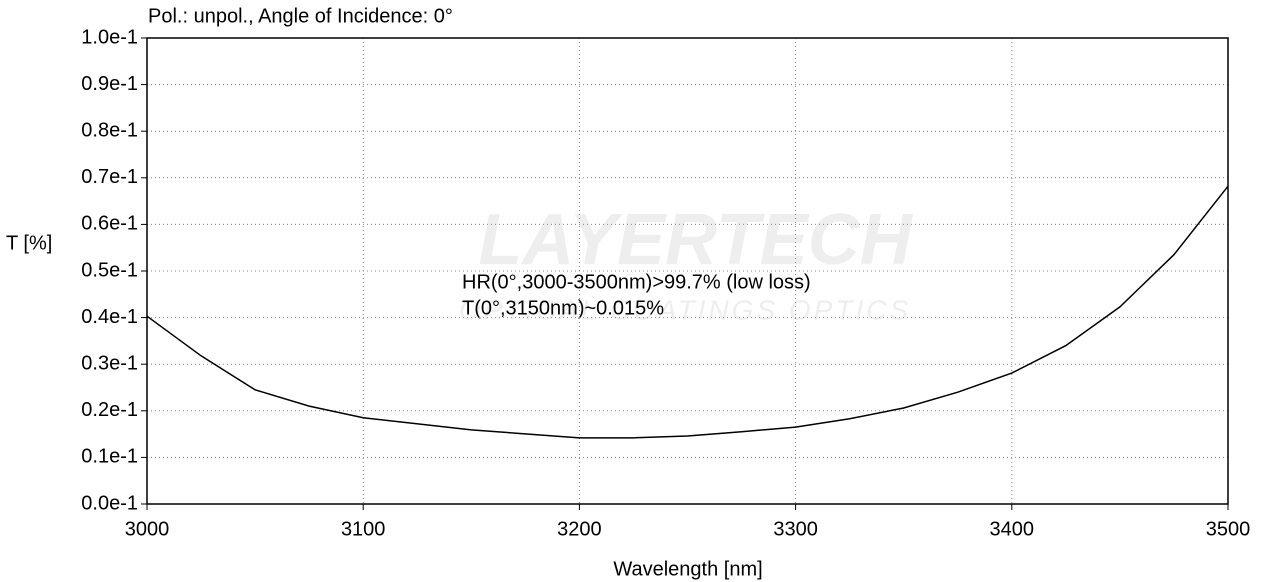 This screenshot has width=1273, height=582. Describe the element at coordinates (563, 308) in the screenshot. I see `annotation: T(0°,3150nm)~0.015%` at that location.